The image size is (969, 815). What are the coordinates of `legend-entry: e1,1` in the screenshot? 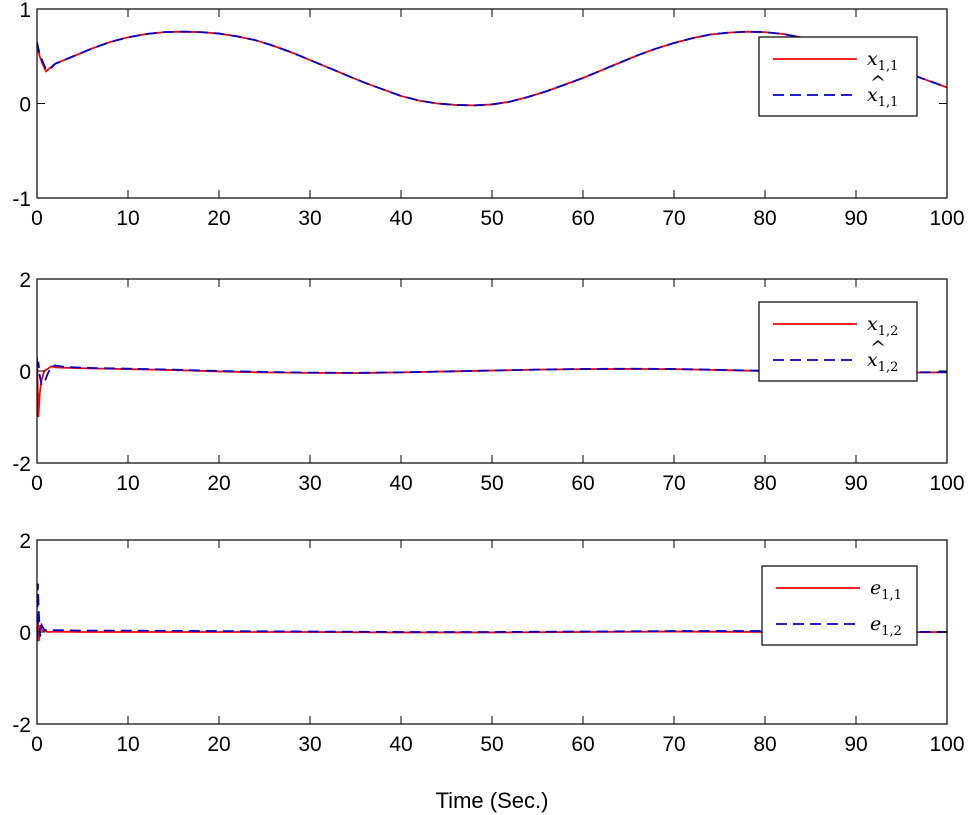 It's located at (886, 590).